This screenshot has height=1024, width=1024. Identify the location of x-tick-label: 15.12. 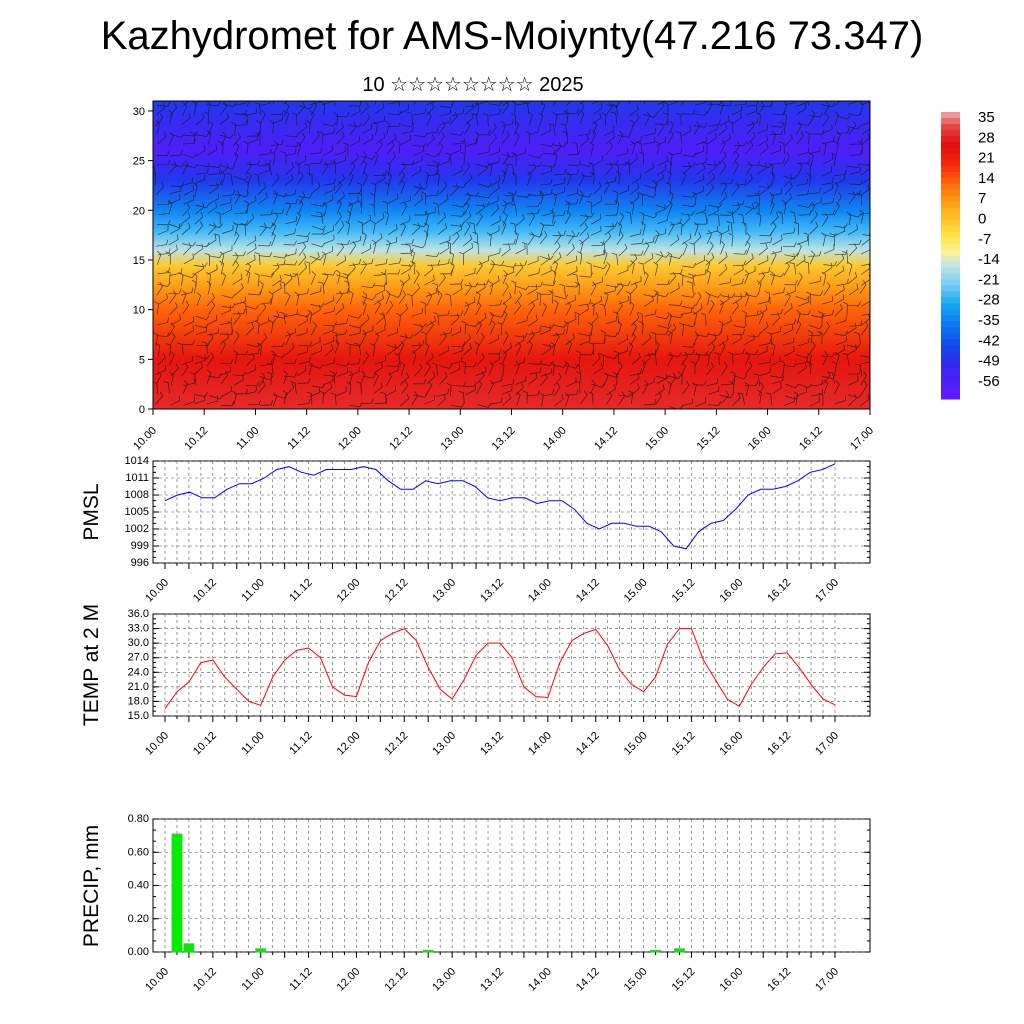
(684, 980).